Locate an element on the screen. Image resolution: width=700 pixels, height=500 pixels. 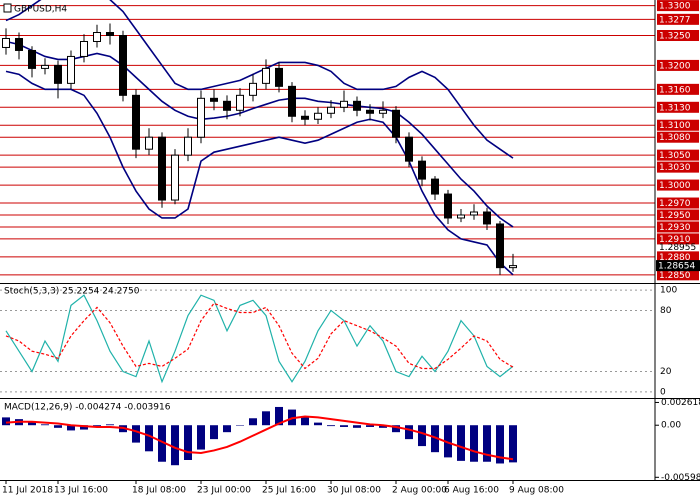
y-tick-label: 1.2880 is located at coordinates (675, 258).